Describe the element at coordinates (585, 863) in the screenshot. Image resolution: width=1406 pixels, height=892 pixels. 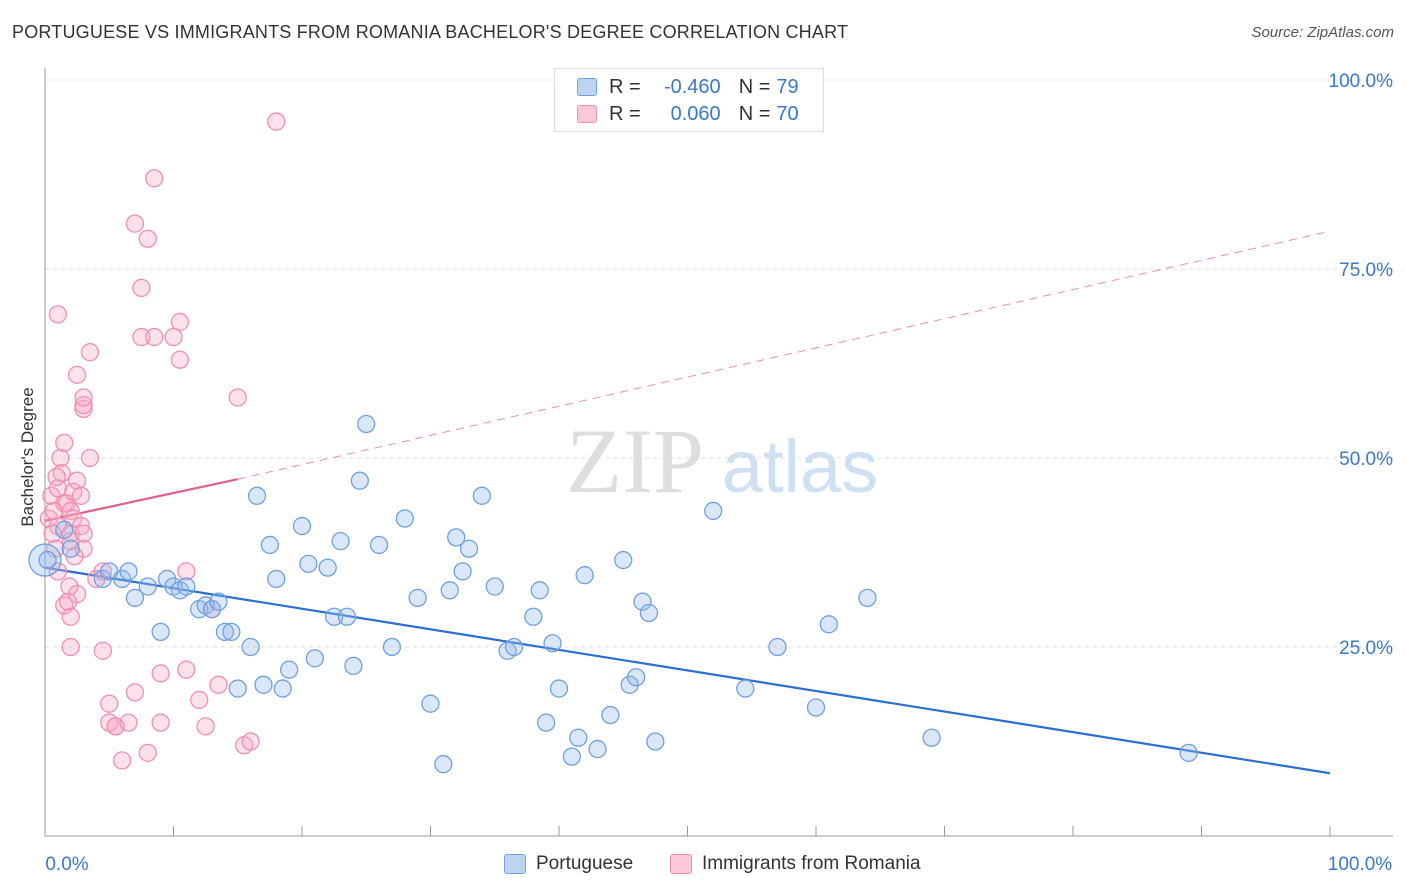
I see `portuguese-legend-label: Portuguese` at that location.